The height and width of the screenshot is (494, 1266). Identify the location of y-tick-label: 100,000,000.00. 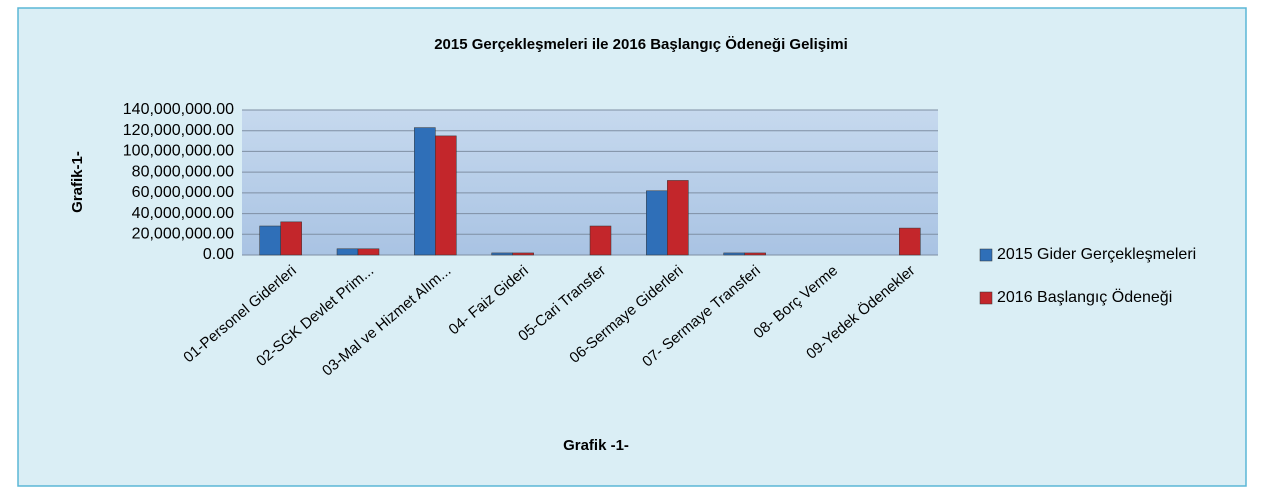
(178, 151).